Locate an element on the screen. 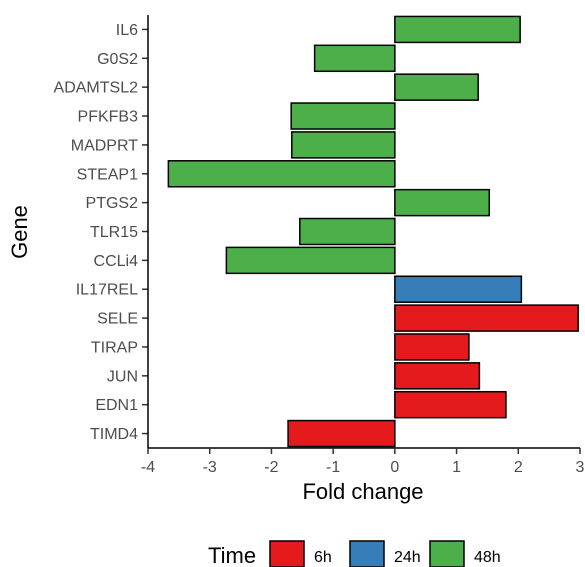  legend-swatch-24h is located at coordinates (367, 553).